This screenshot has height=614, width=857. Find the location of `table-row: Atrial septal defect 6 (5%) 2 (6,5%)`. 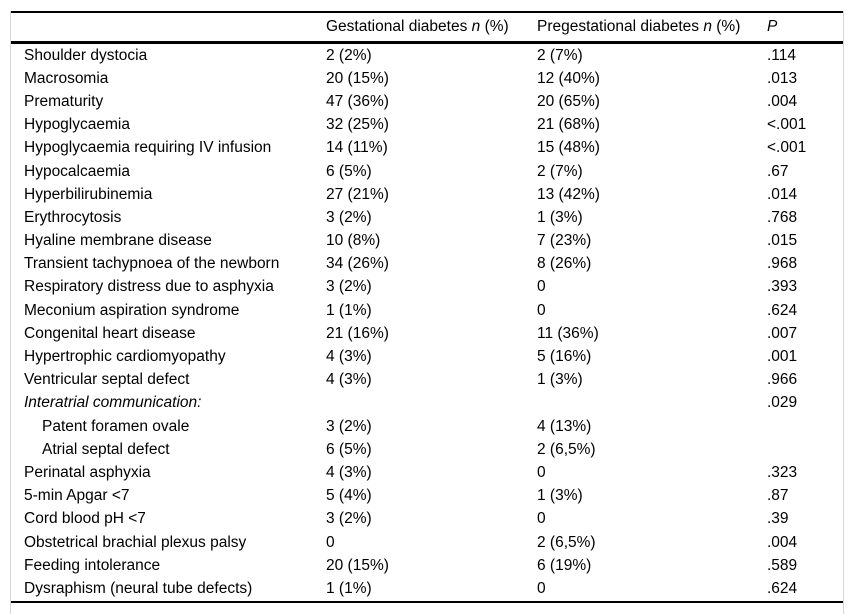

table-row: Atrial septal defect 6 (5%) 2 (6,5%) is located at coordinates (427, 449).